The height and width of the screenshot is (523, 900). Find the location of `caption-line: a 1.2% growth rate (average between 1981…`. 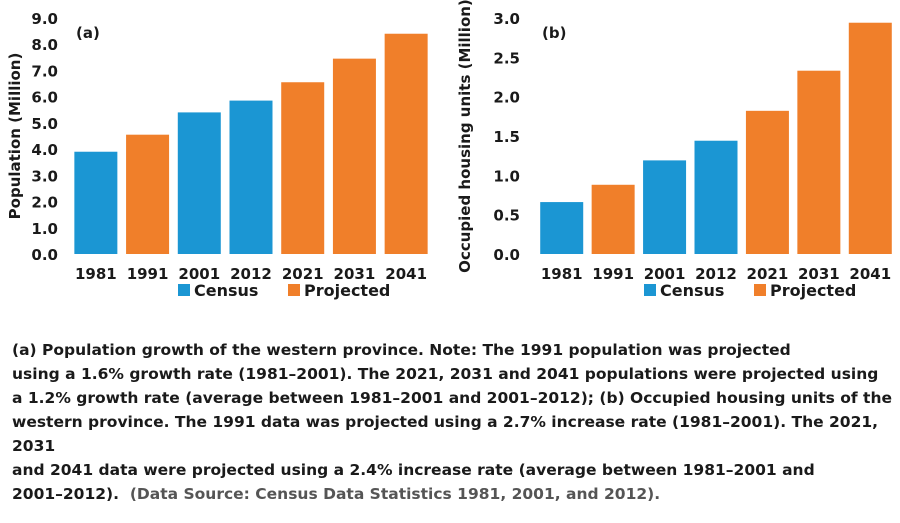

caption-line: a 1.2% growth rate (average between 1981… is located at coordinates (452, 398).